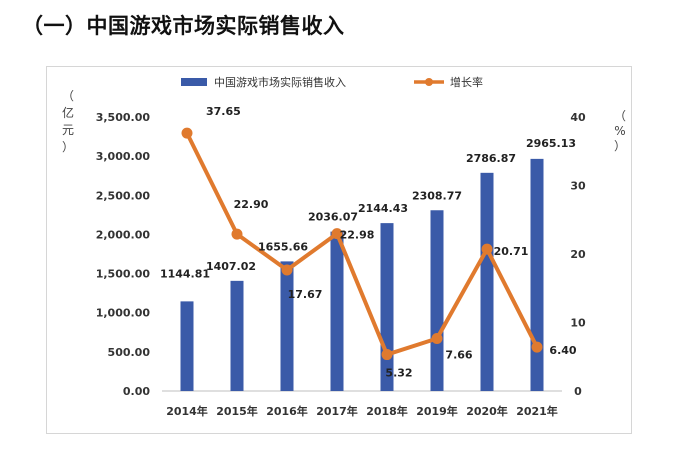 This screenshot has width=700, height=458. What do you see at coordinates (123, 117) in the screenshot?
I see `y-left-tick-label: 3,500.00` at bounding box center [123, 117].